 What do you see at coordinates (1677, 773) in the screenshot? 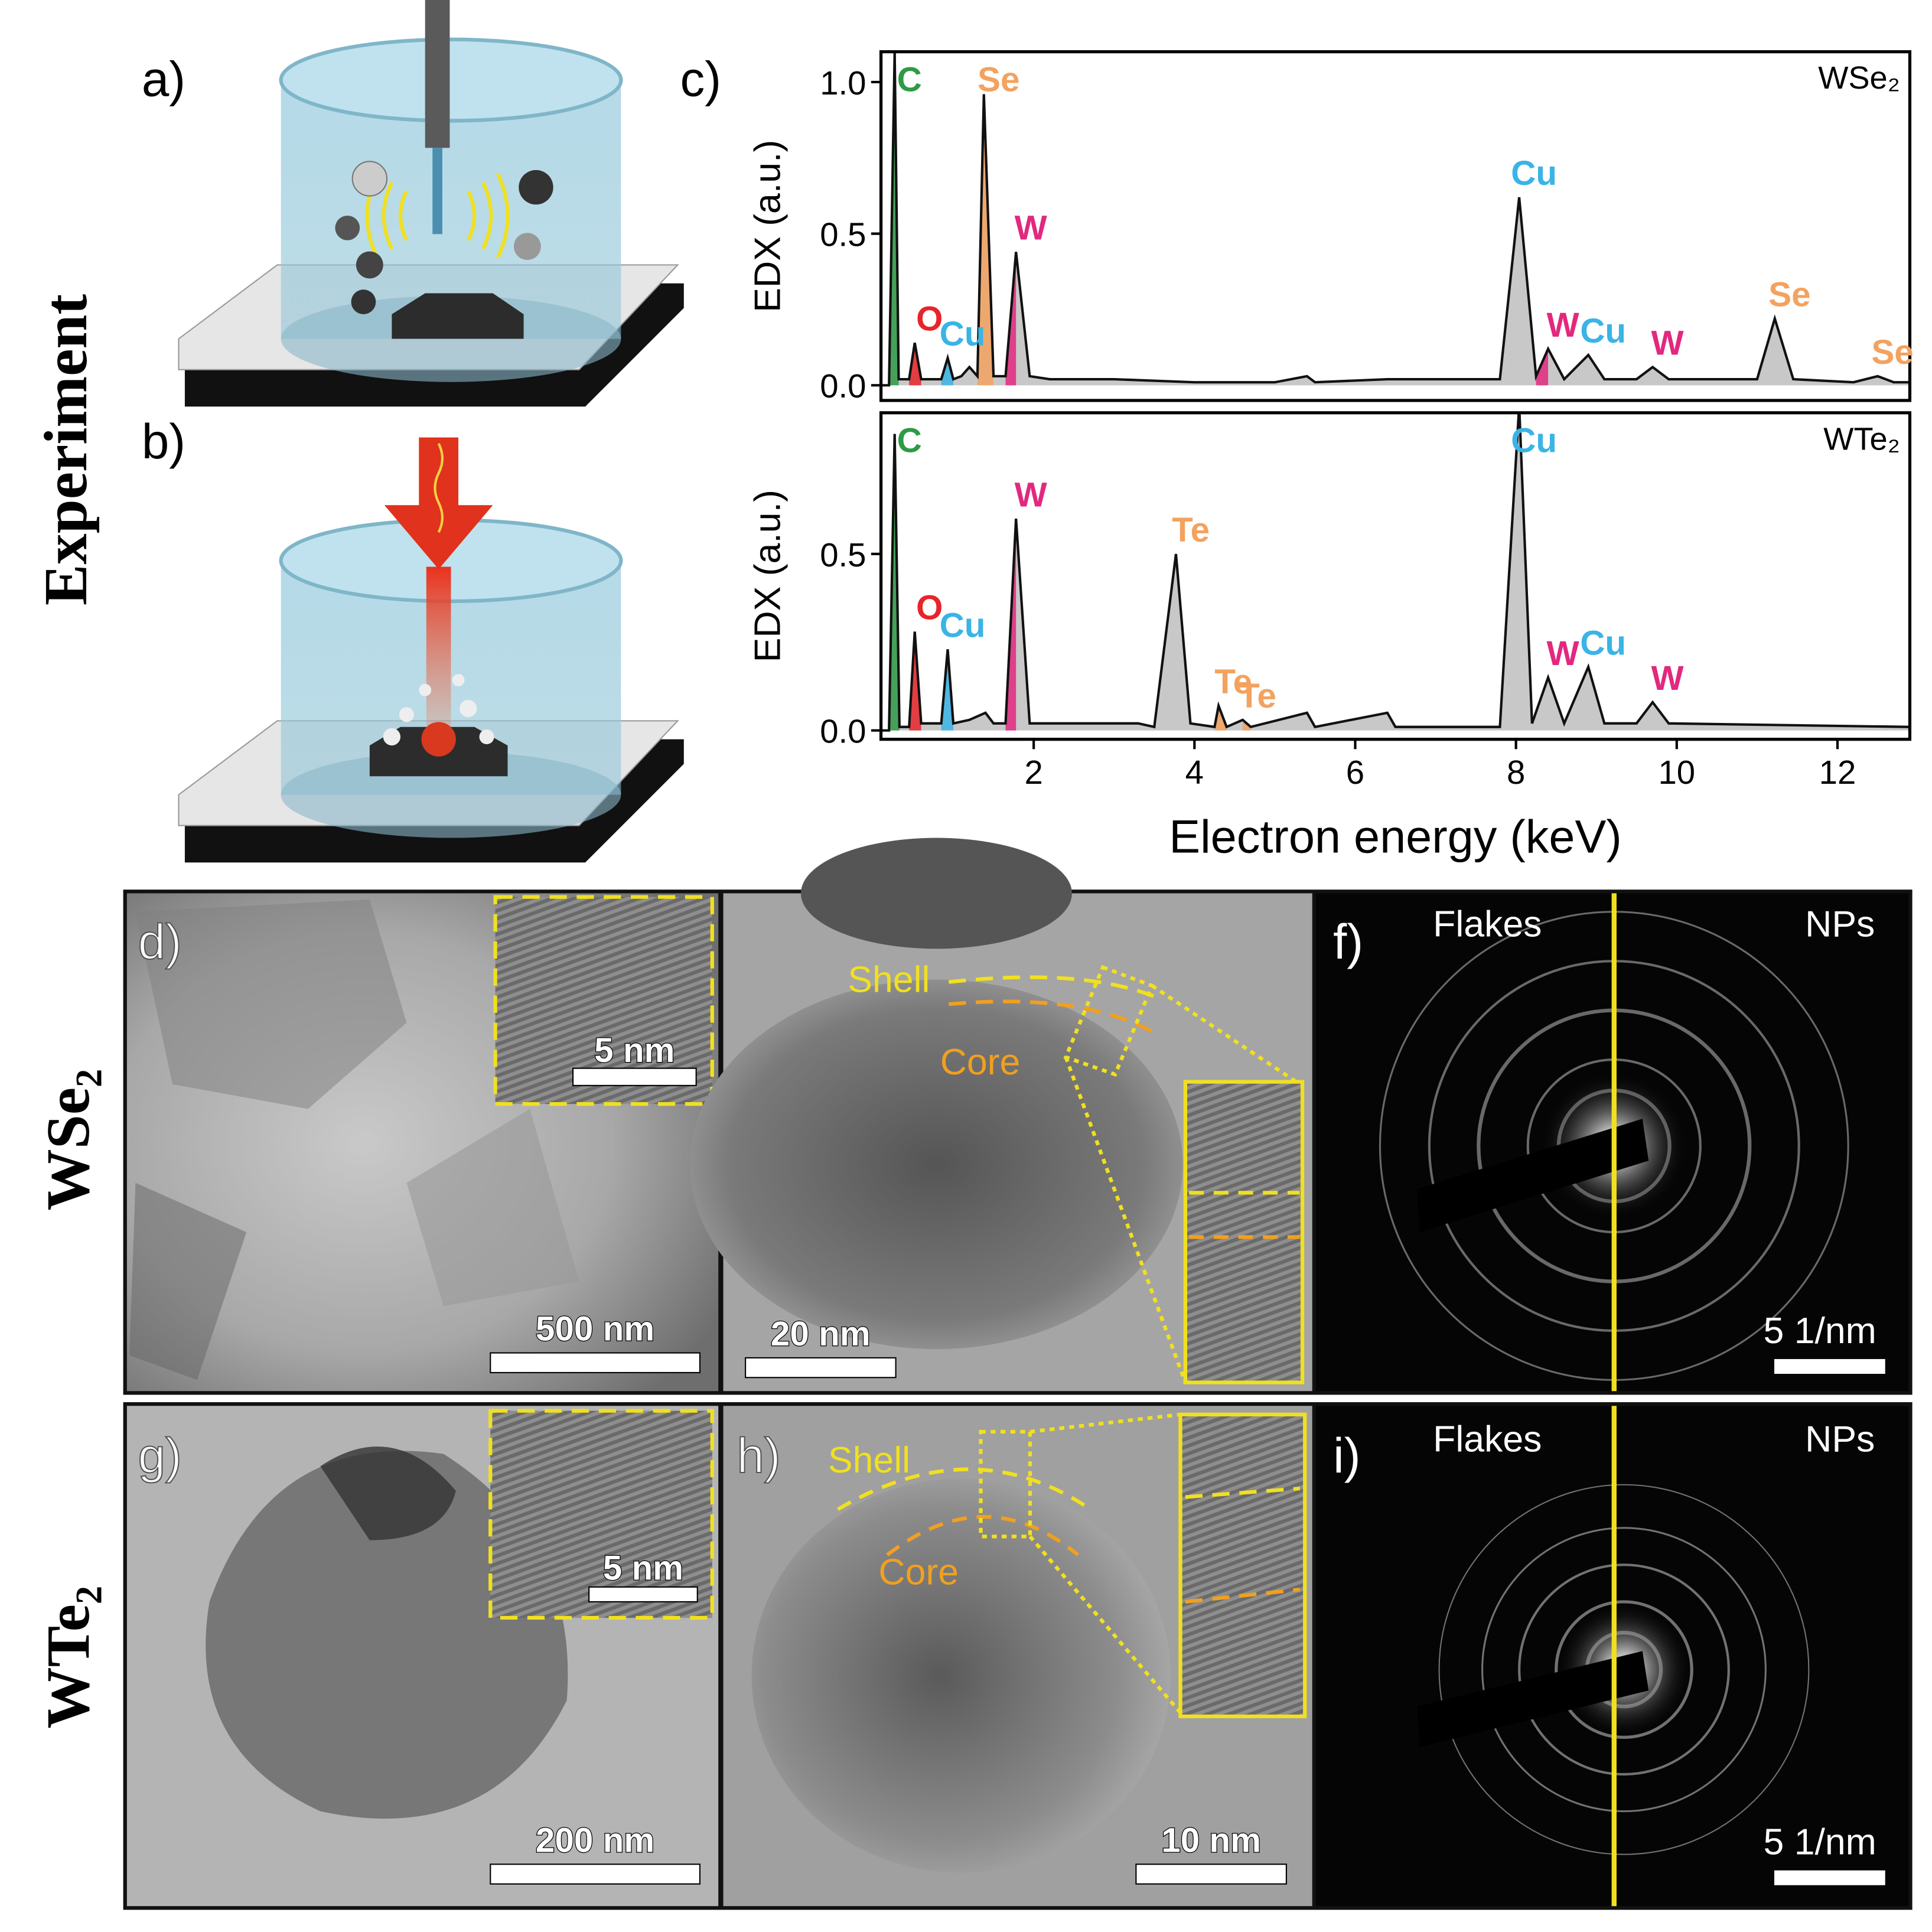
I see `x-tick-label: 10` at bounding box center [1677, 773].